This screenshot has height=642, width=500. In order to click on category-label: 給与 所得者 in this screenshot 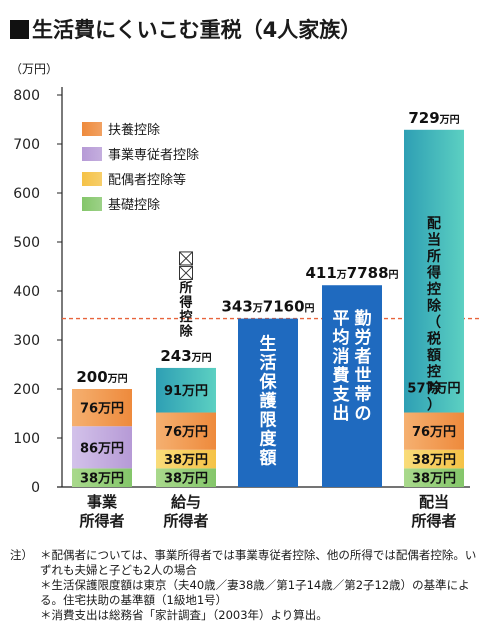, I will do `click(186, 511)`.